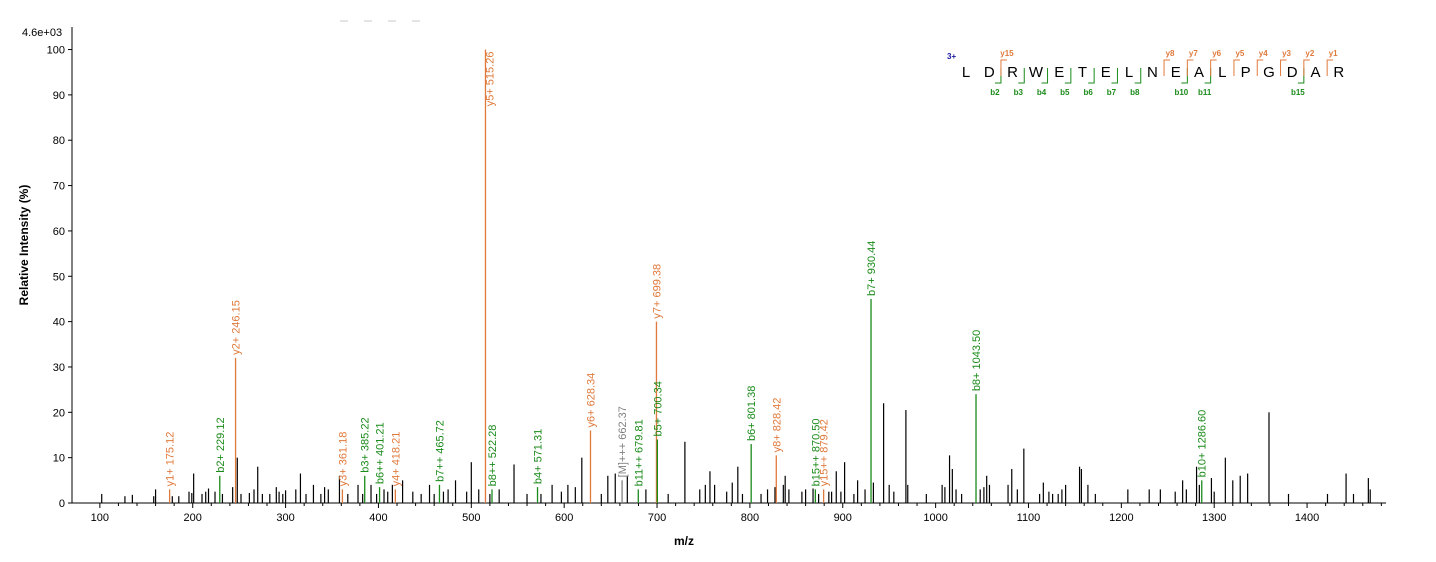 The height and width of the screenshot is (562, 1436). I want to click on b-ion-label: b3, so click(1019, 92).